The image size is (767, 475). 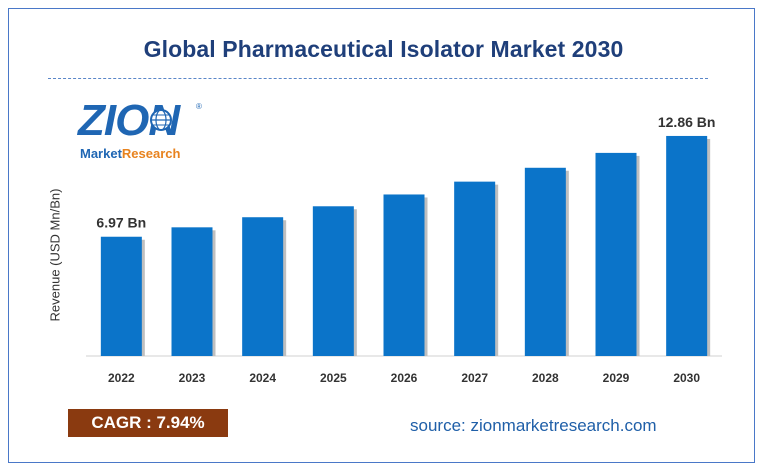 What do you see at coordinates (192, 291) in the screenshot?
I see `bar-2023` at bounding box center [192, 291].